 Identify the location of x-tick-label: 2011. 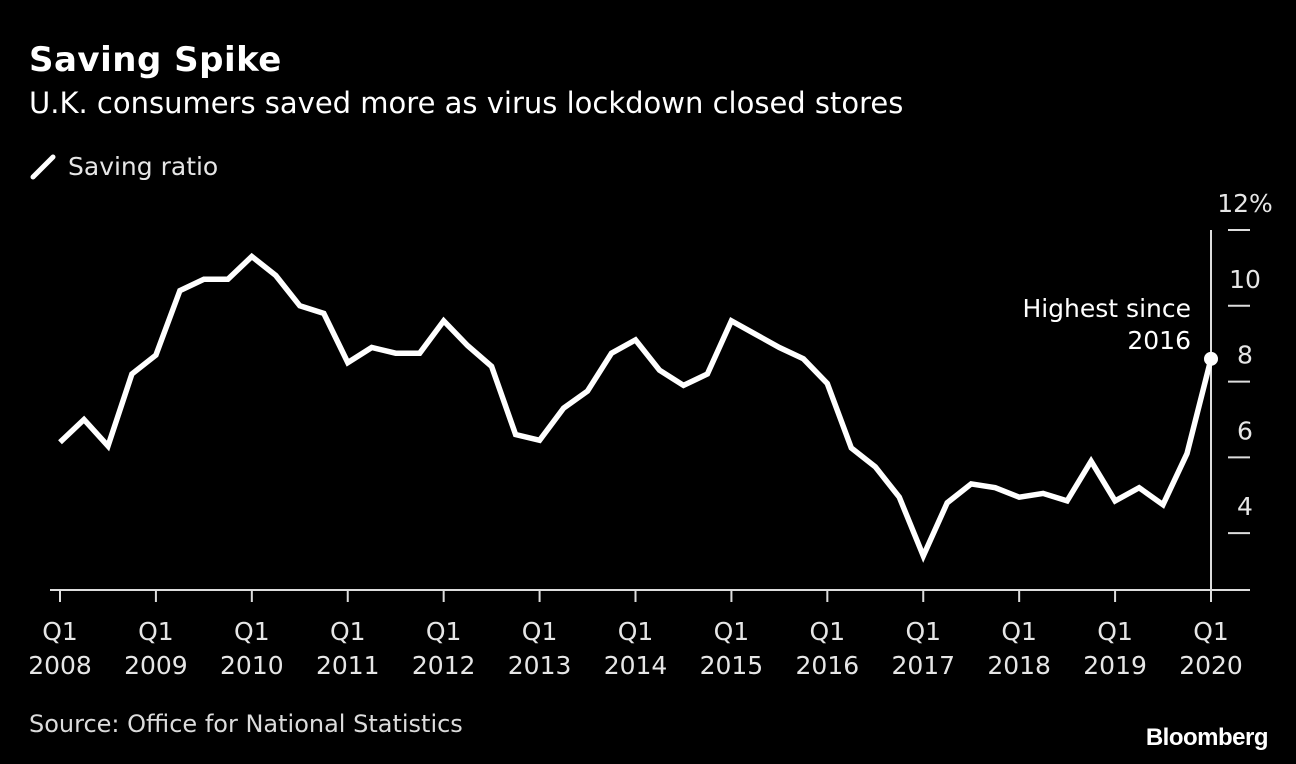
(348, 665).